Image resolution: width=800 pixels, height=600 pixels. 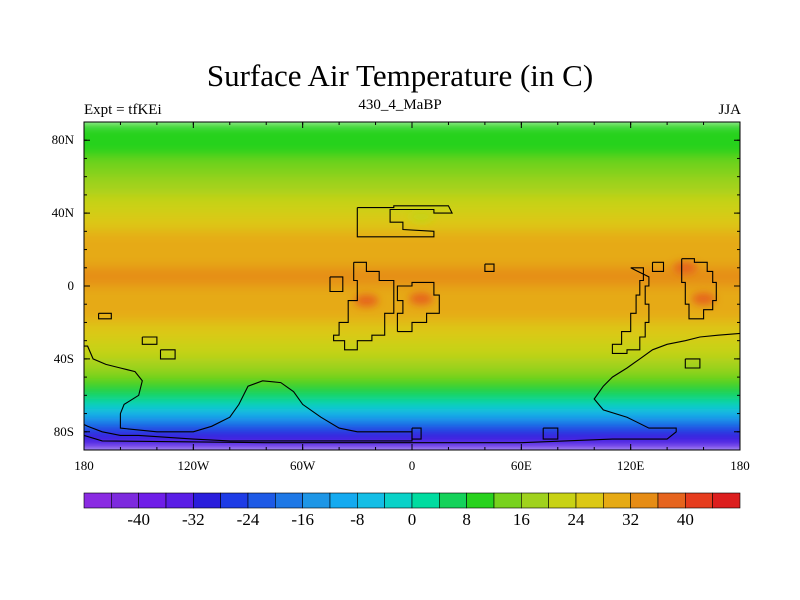 I want to click on time-label: 430_4_MaBP, so click(x=400, y=105).